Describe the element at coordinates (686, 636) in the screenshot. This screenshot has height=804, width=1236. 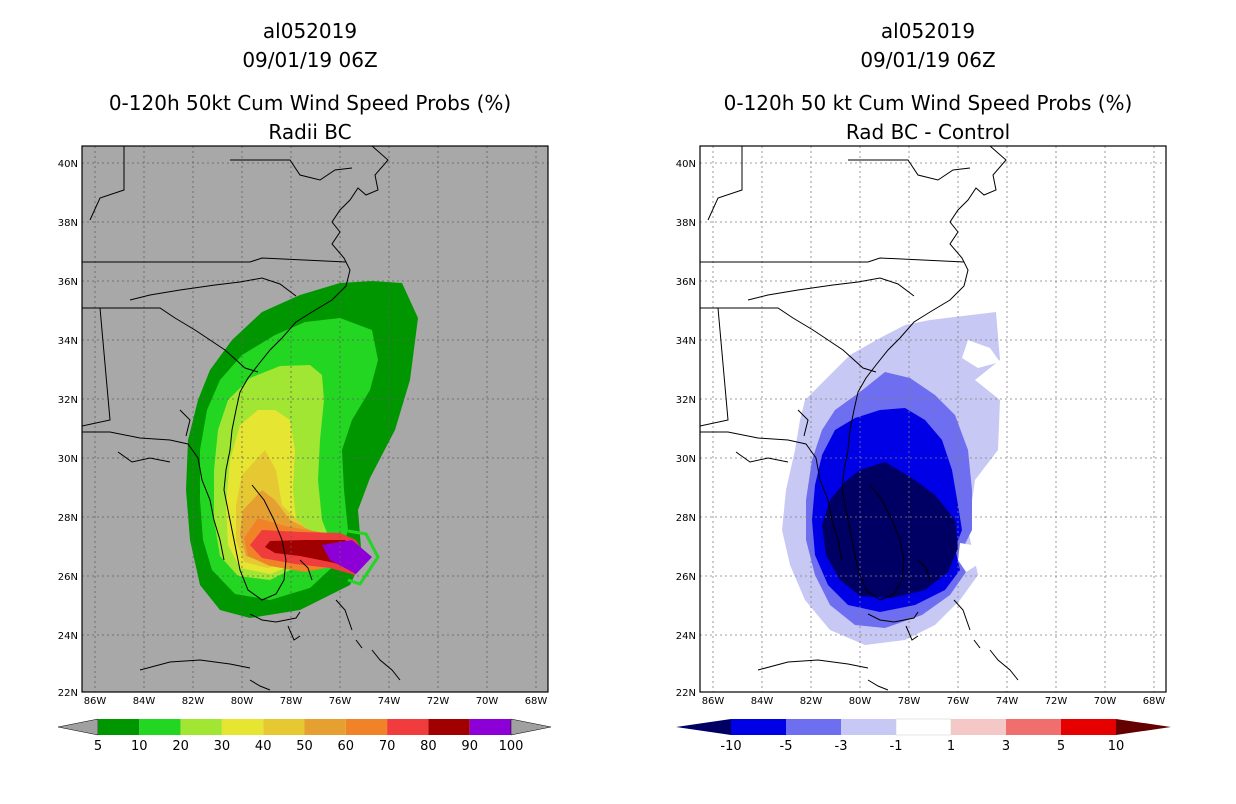
I see `right-ytick: 24N` at that location.